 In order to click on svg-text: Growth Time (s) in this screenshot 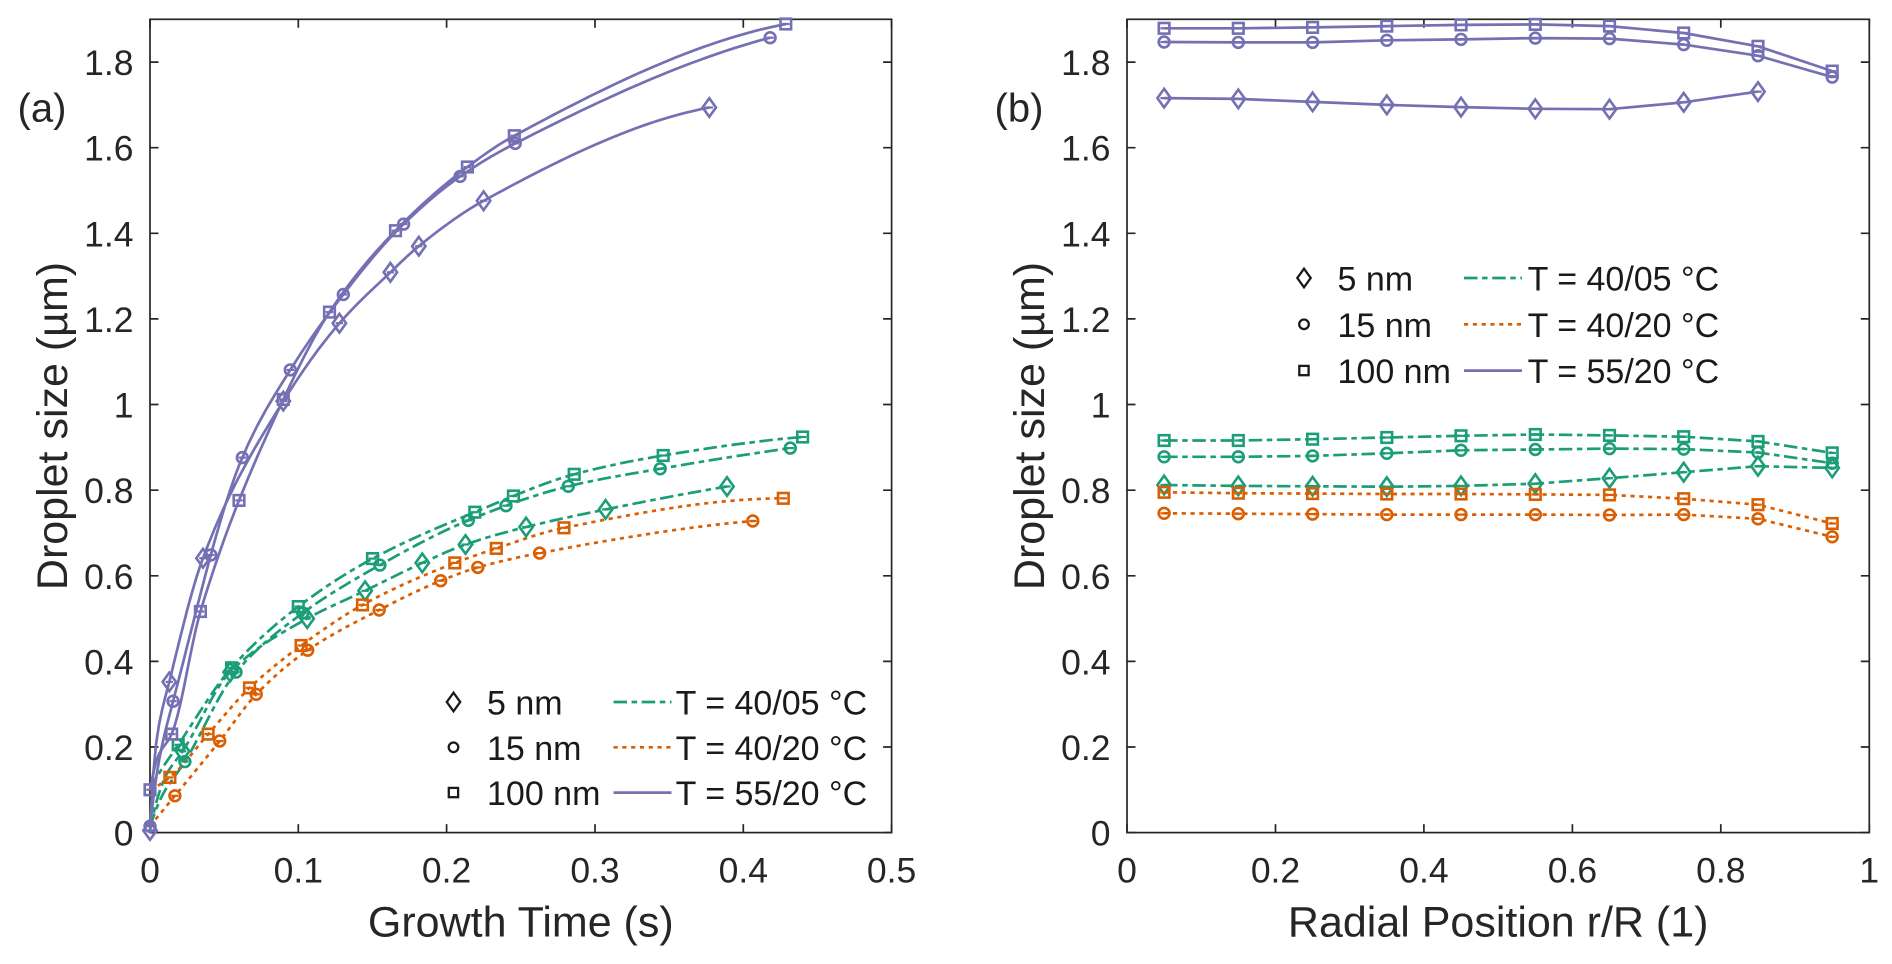, I will do `click(521, 923)`.